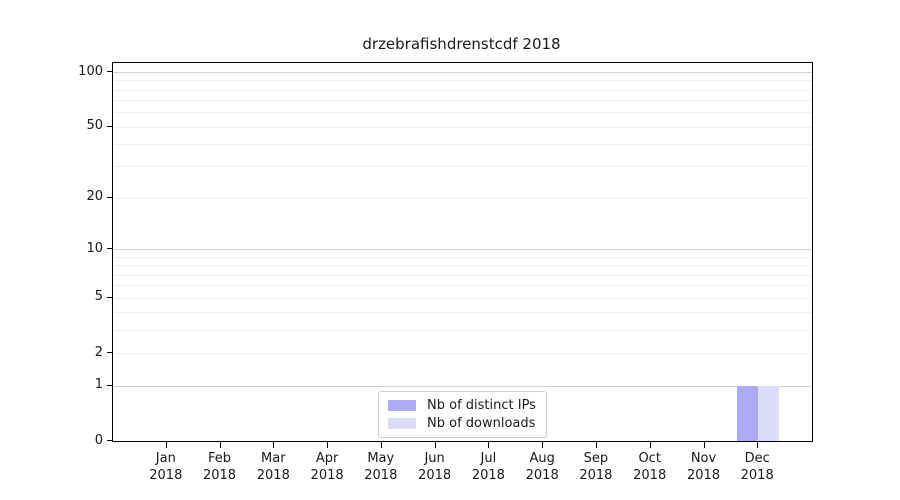 The width and height of the screenshot is (900, 500). I want to click on x-tick-label-1: Feb 2018, so click(220, 467).